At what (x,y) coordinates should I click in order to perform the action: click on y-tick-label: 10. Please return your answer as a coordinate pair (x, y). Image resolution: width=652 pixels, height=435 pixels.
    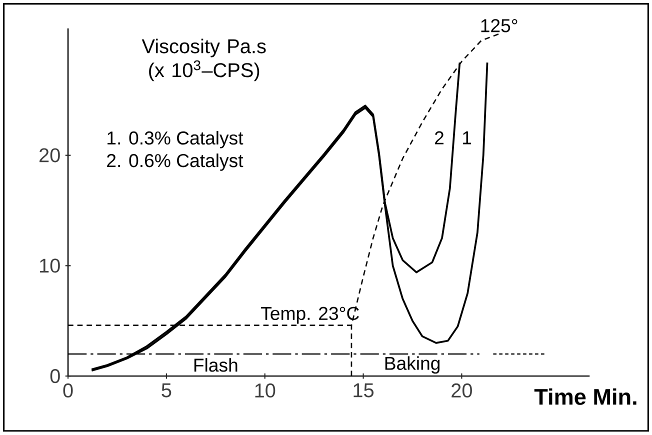
    Looking at the image, I should click on (50, 265).